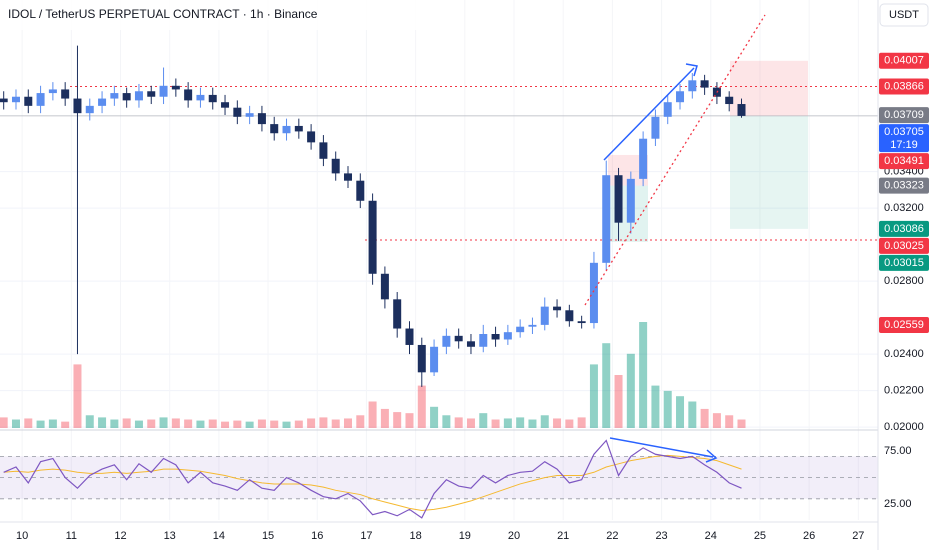 The height and width of the screenshot is (550, 932). What do you see at coordinates (661, 447) in the screenshot?
I see `arrow-line` at bounding box center [661, 447].